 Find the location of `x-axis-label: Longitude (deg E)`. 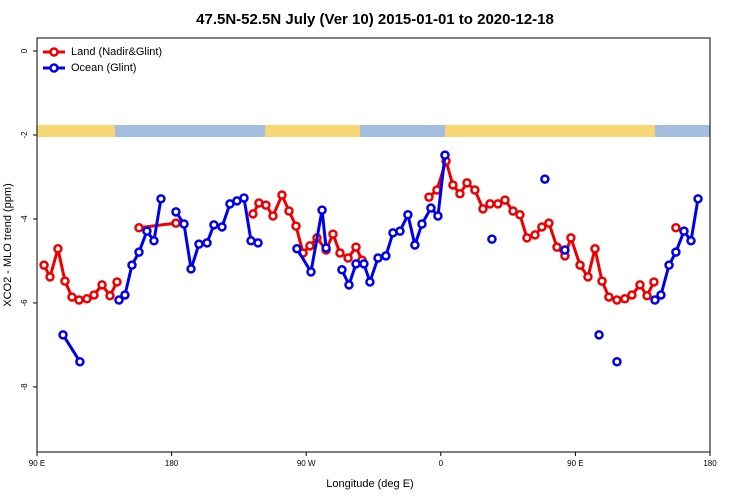

x-axis-label: Longitude (deg E) is located at coordinates (369, 484).